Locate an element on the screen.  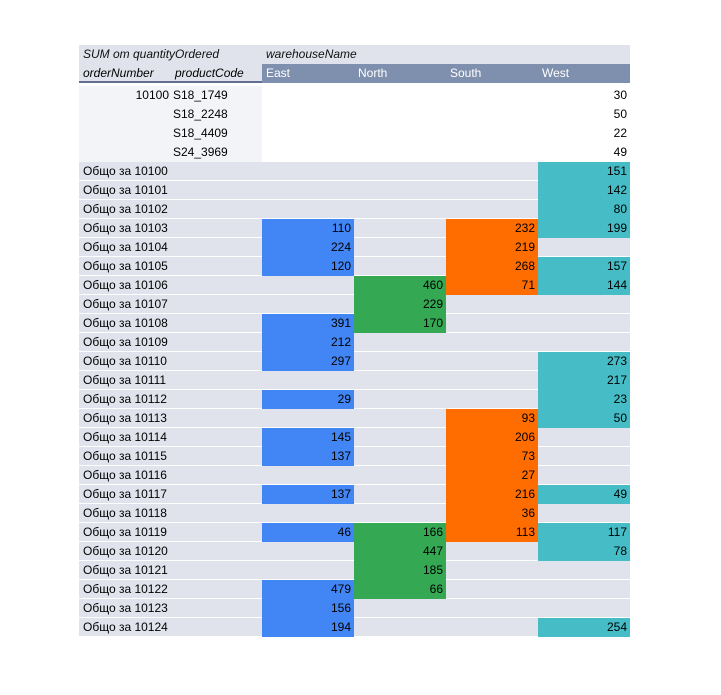
value-cell-east: 297 is located at coordinates (308, 361).